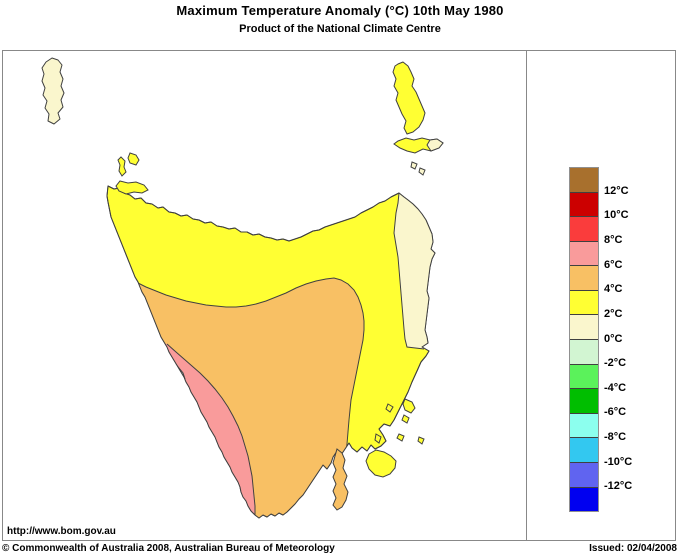 The image size is (680, 555). Describe the element at coordinates (613, 264) in the screenshot. I see `legend-label: 6°C` at that location.